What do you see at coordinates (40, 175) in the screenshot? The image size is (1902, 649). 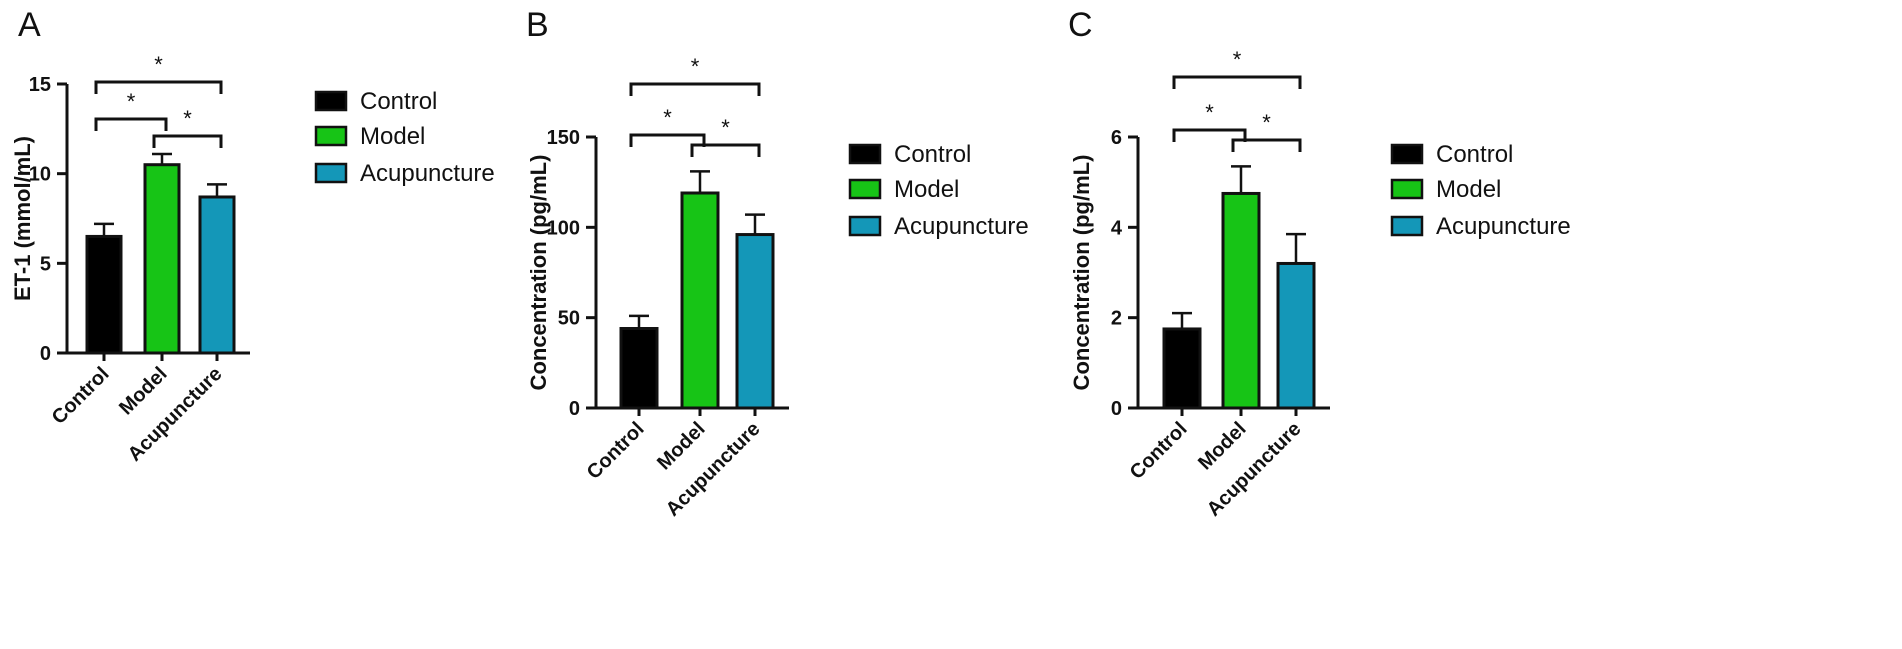 I see `y-tick-label: 10` at bounding box center [40, 175].